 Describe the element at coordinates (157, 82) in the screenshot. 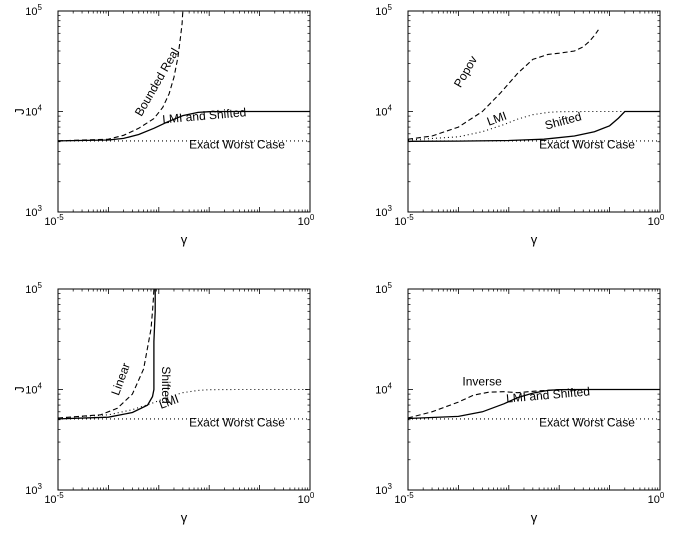

I see `annotation-bounded-real: Bounded Real` at that location.